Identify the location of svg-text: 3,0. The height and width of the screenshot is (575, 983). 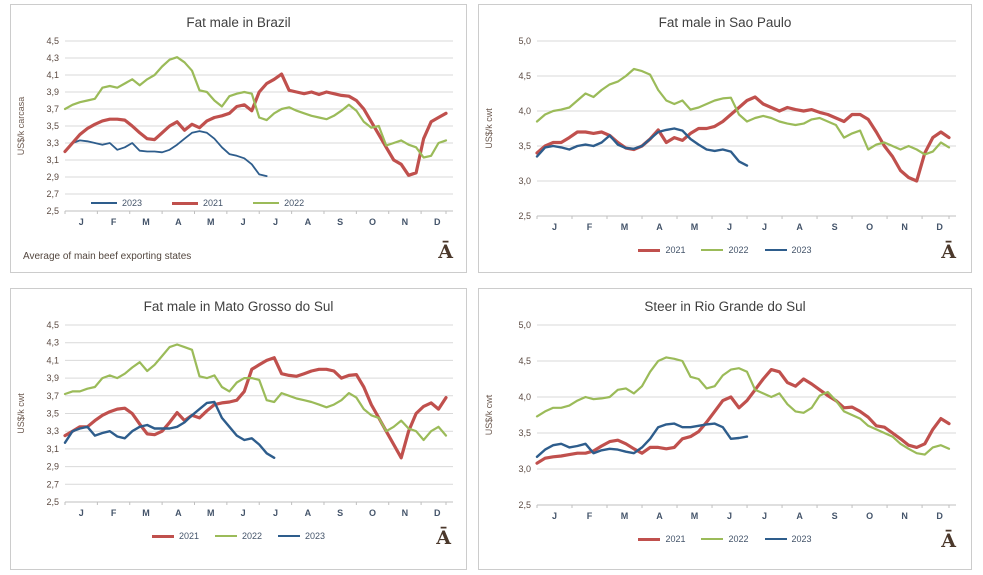
(524, 469).